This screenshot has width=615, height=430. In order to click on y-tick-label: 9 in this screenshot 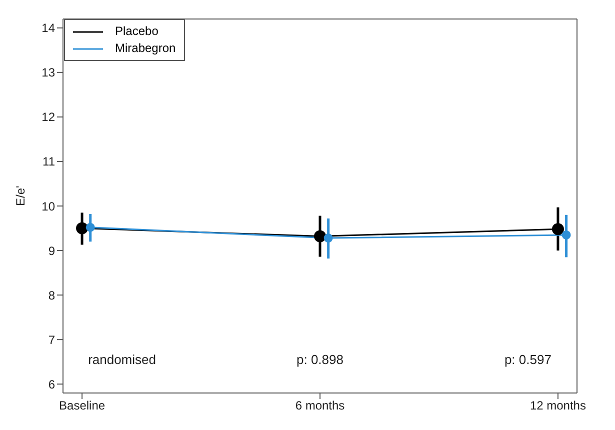, I will do `click(52, 251)`.